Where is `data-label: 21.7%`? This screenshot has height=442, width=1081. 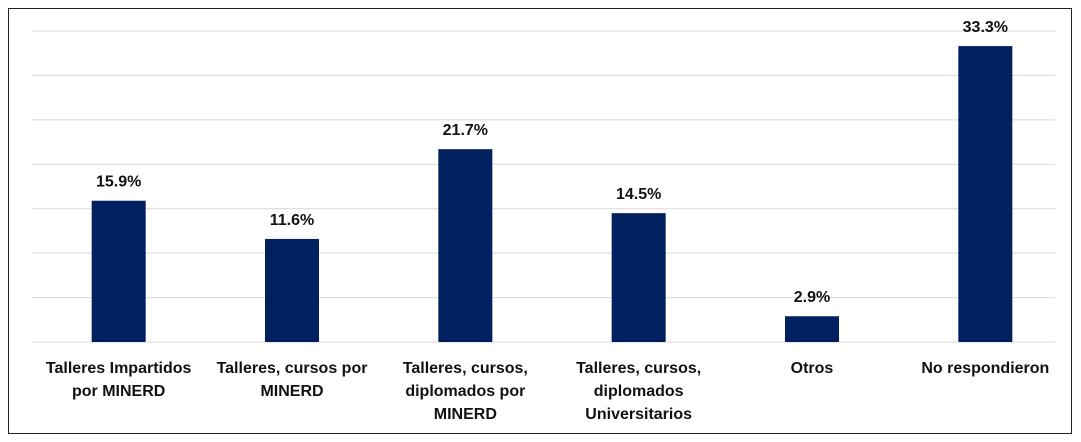 data-label: 21.7% is located at coordinates (465, 130).